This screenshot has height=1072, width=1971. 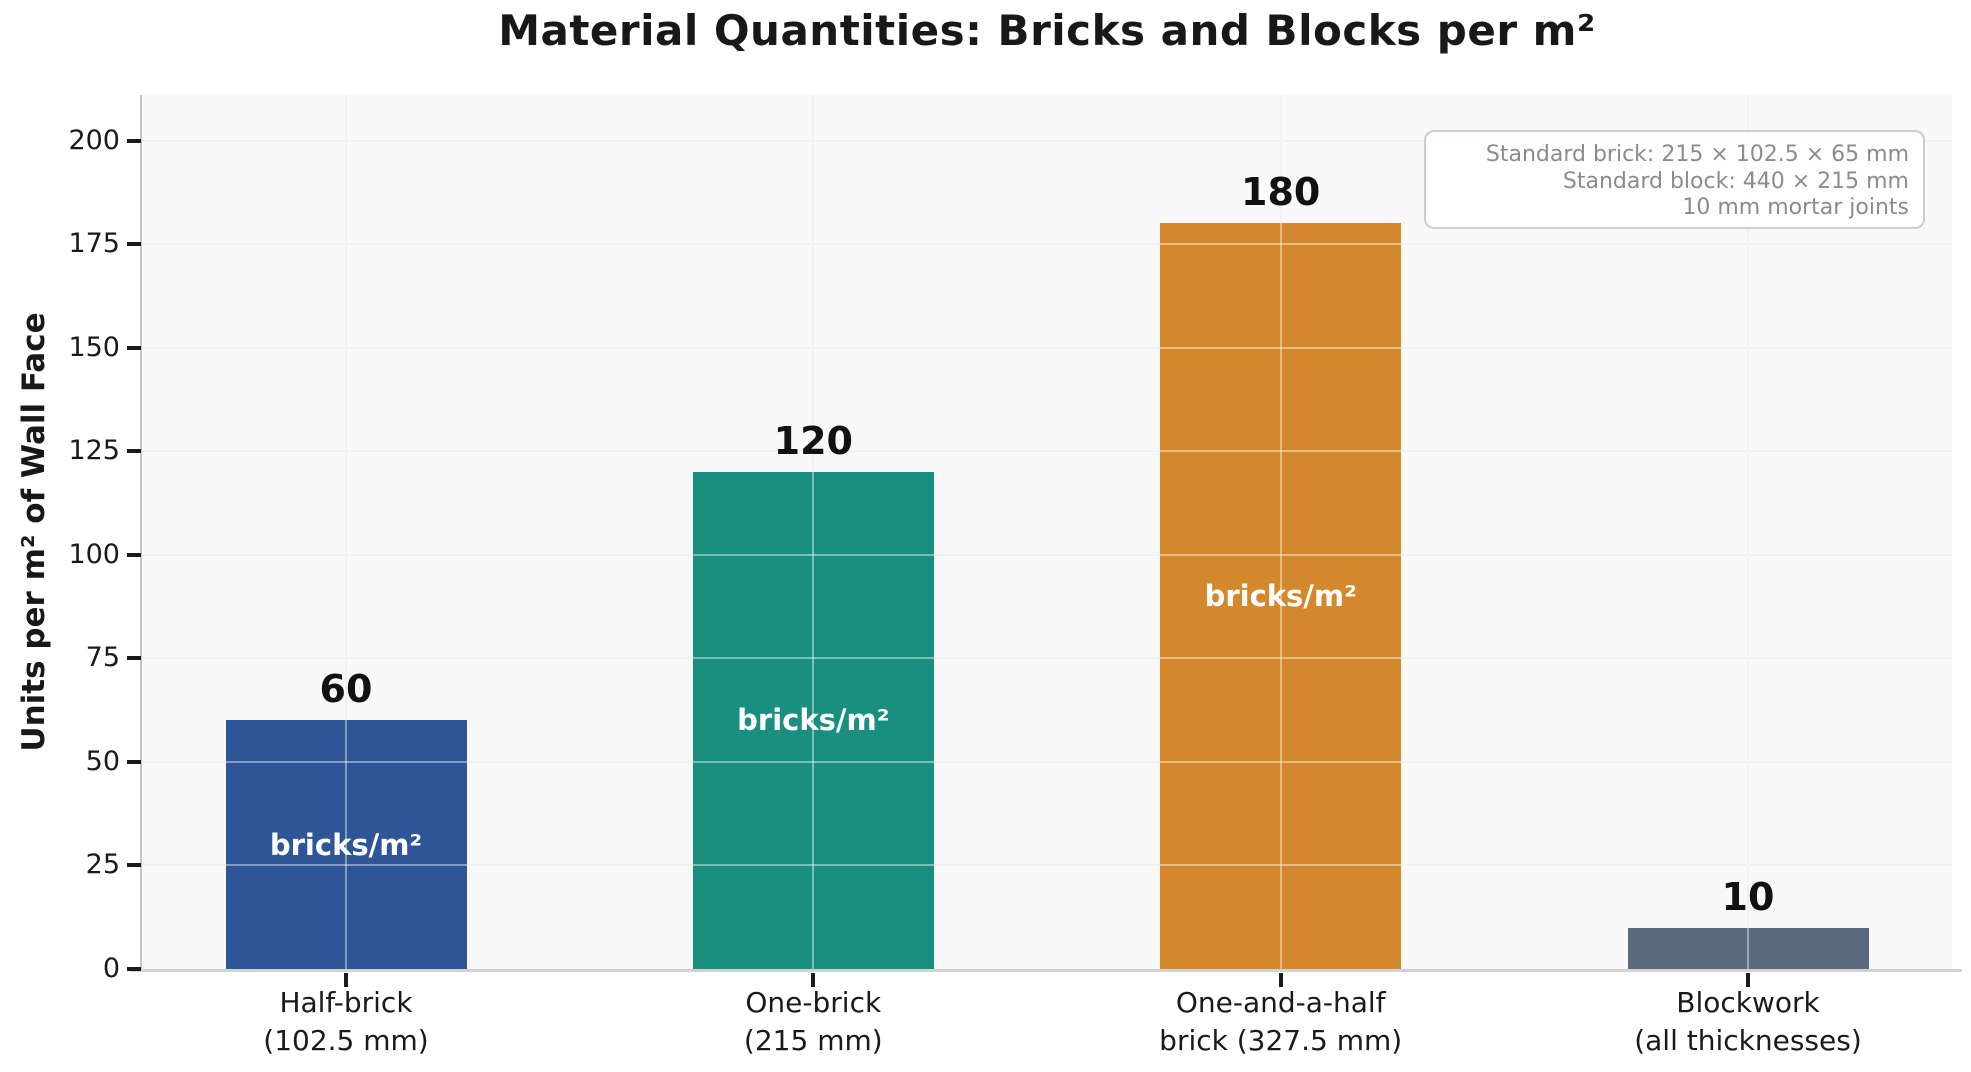 I want to click on y-tick-label: 200, so click(x=94, y=140).